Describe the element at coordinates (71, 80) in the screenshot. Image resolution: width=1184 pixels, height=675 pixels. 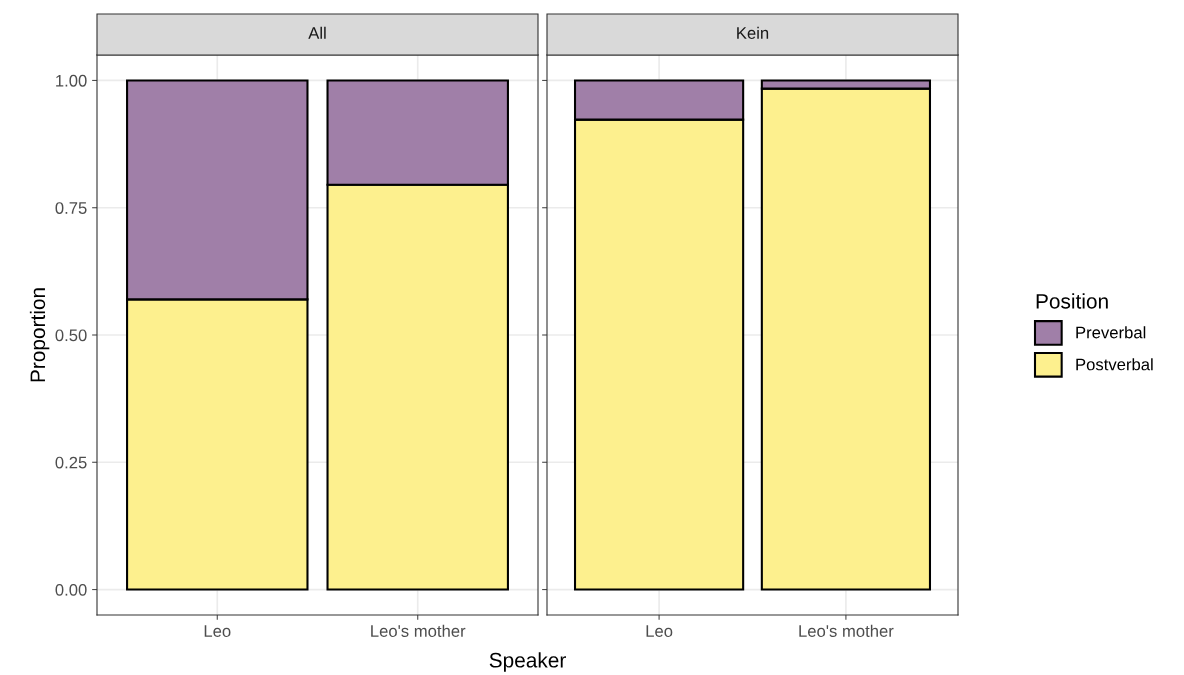
I see `y-tick-label: 1.00` at that location.